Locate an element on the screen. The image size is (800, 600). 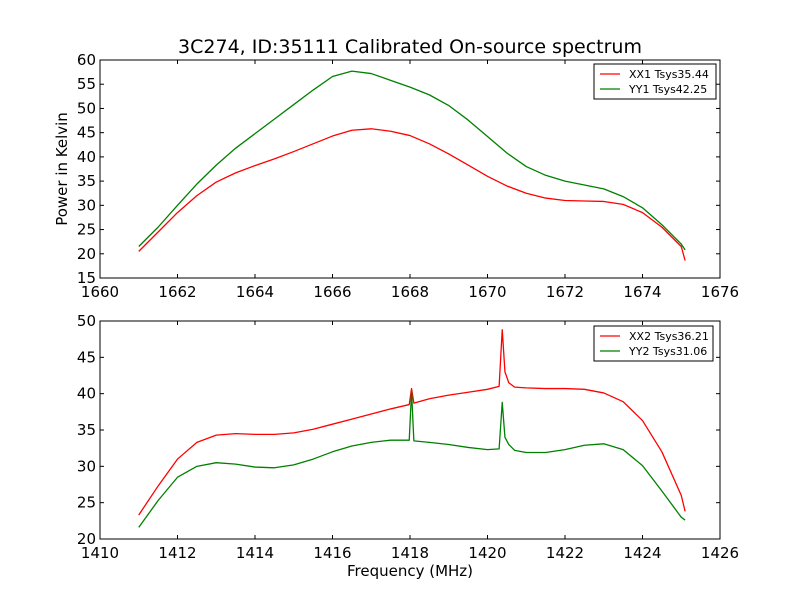
x-tick-label: 1666 is located at coordinates (332, 292).